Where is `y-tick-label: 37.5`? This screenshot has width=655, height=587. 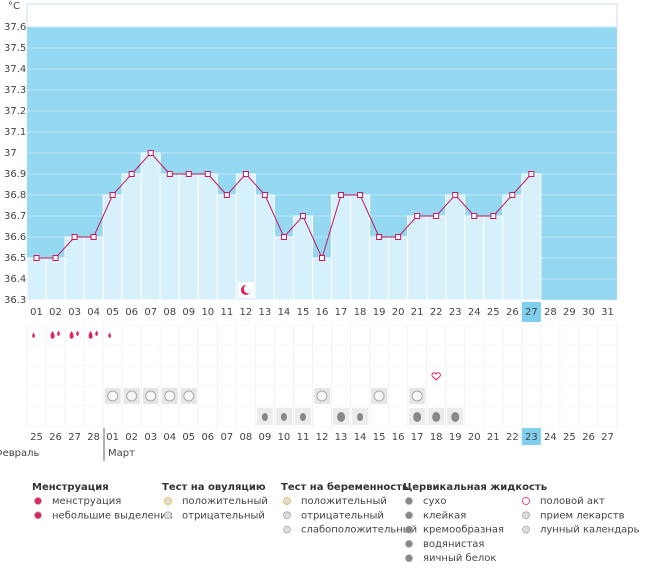
y-tick-label: 37.5 is located at coordinates (15, 48).